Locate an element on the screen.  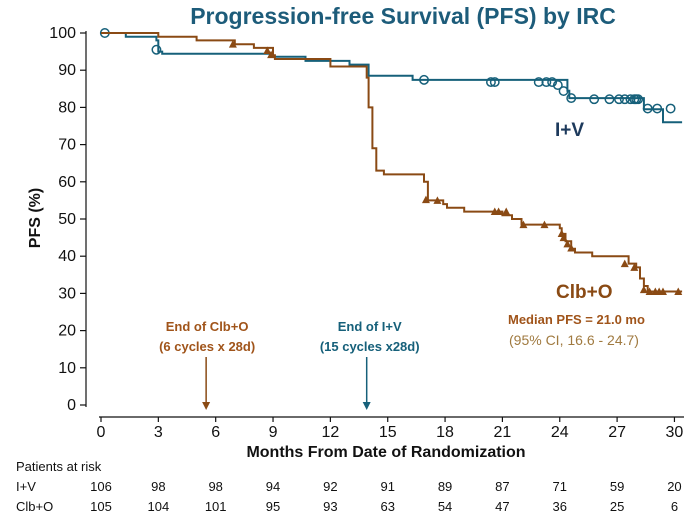
y-axis: 0 10 20 30 40 50 60 70 80 90 100 is located at coordinates (68, 219).